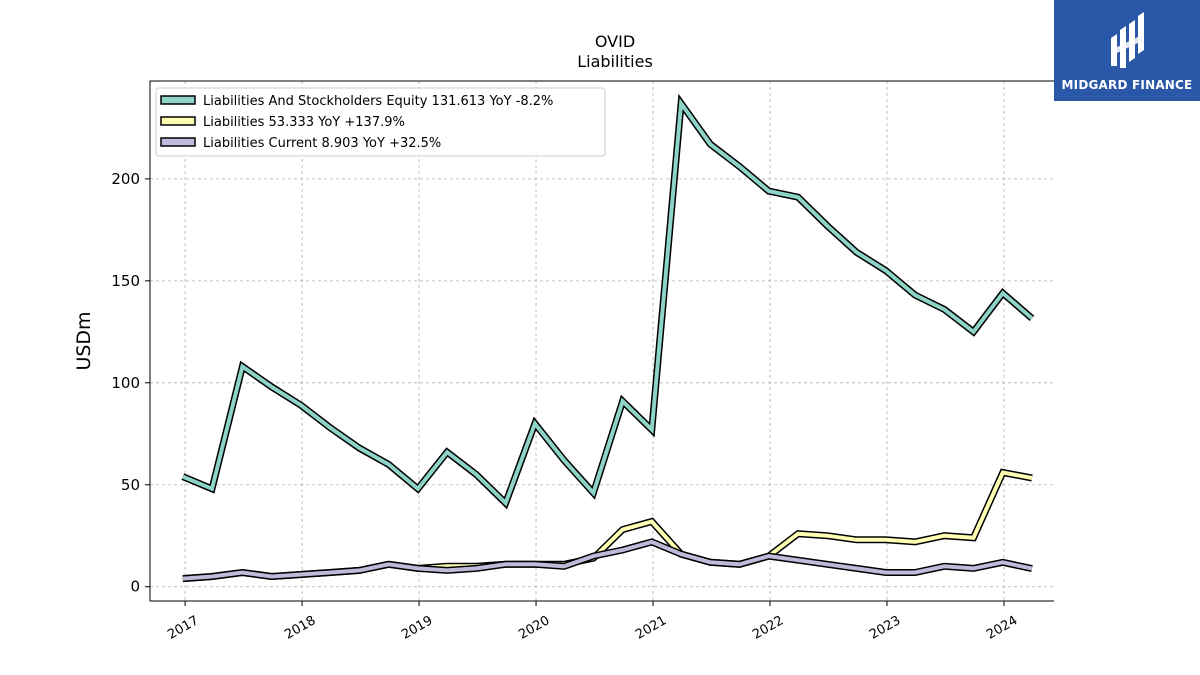 Image resolution: width=1200 pixels, height=675 pixels. I want to click on x-tick-label: 2023, so click(885, 628).